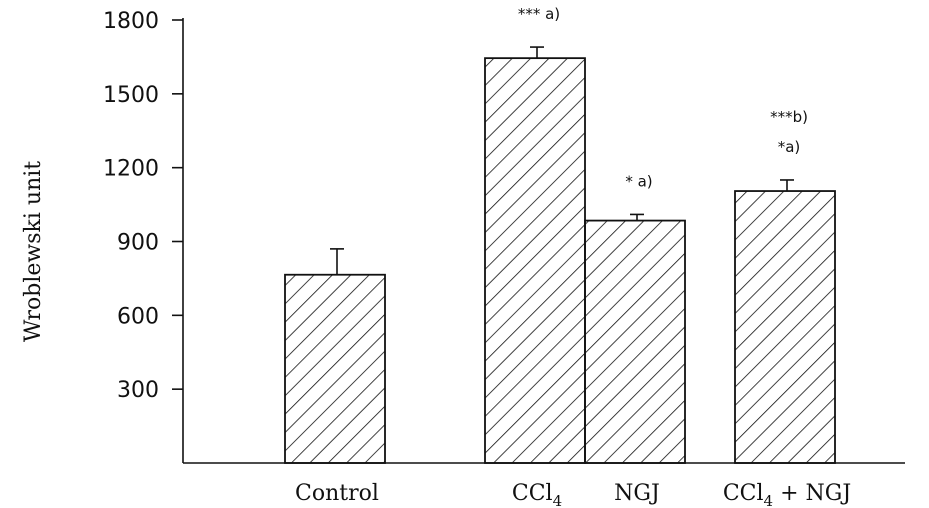 This screenshot has height=508, width=929. Describe the element at coordinates (131, 169) in the screenshot. I see `y-tick-label: 1200` at that location.